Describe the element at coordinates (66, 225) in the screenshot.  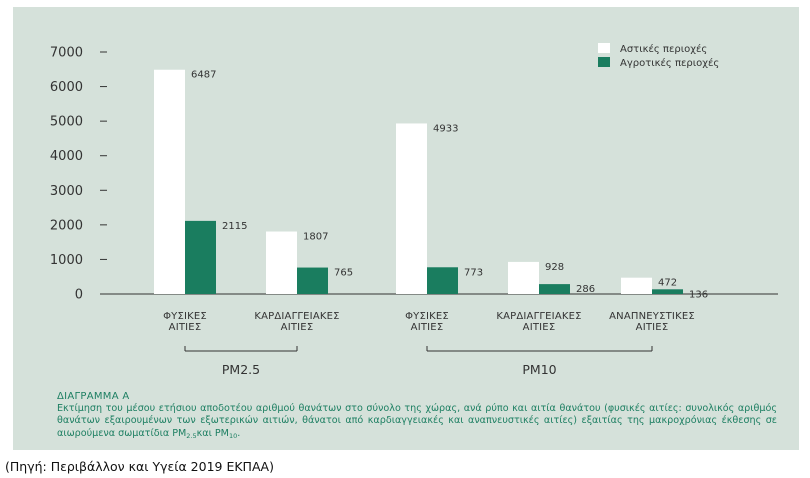
I see `y-tick-label: 2000` at that location.